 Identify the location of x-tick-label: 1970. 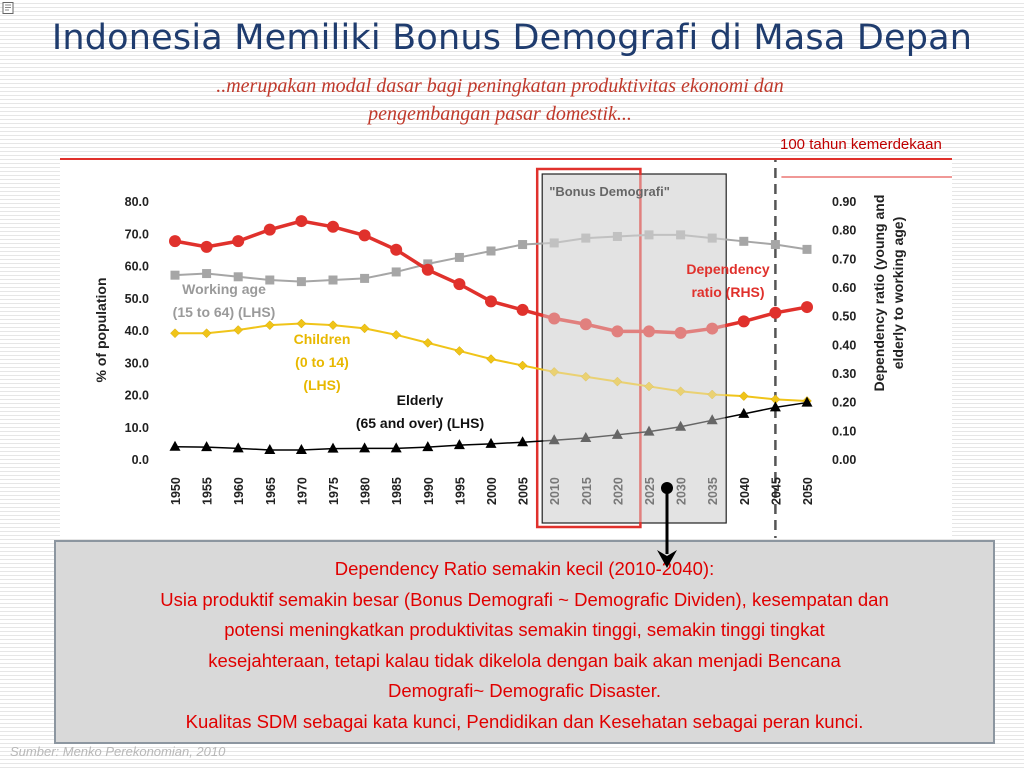
(302, 491).